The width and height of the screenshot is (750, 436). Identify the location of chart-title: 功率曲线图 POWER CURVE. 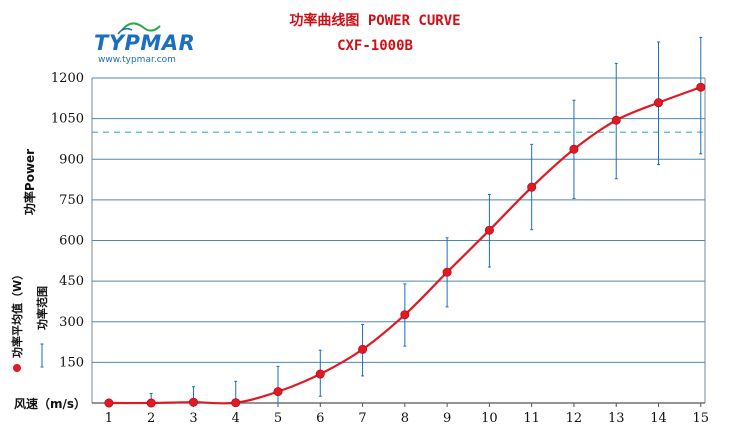
(374, 20).